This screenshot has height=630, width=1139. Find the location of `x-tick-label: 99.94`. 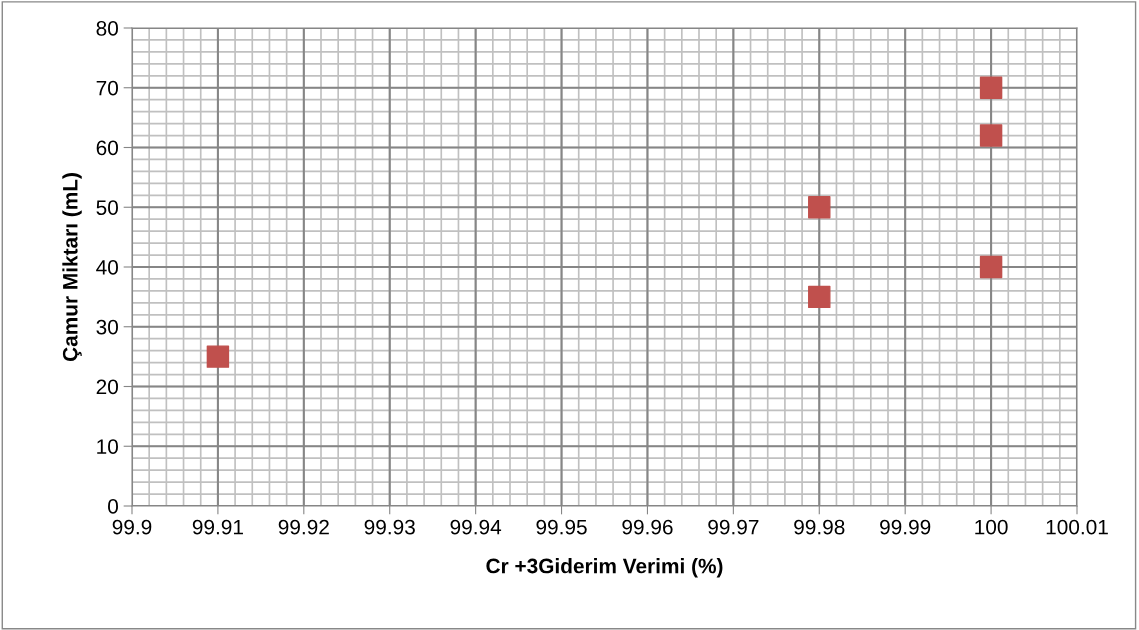

x-tick-label: 99.94 is located at coordinates (476, 527).